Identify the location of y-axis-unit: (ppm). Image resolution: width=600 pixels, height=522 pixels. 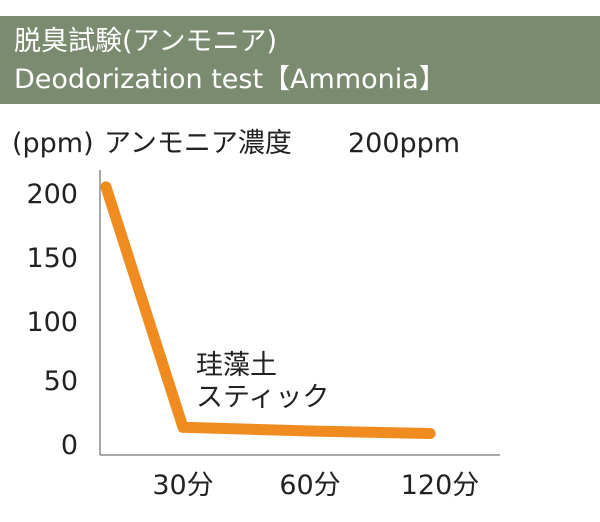
(53, 143).